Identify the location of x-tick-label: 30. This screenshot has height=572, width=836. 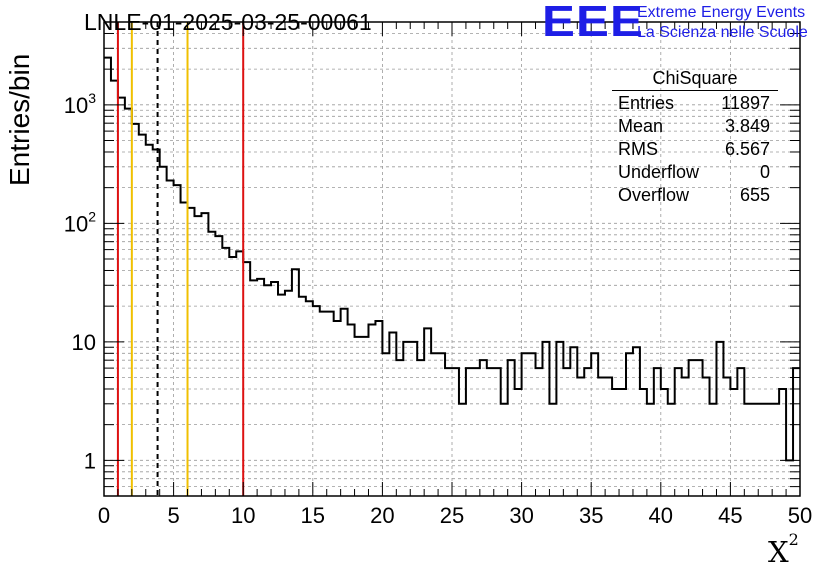
(521, 515).